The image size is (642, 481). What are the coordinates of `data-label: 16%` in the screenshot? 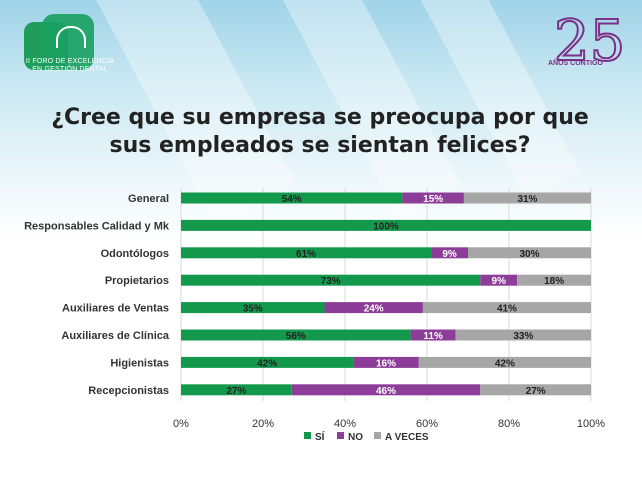 It's located at (386, 363).